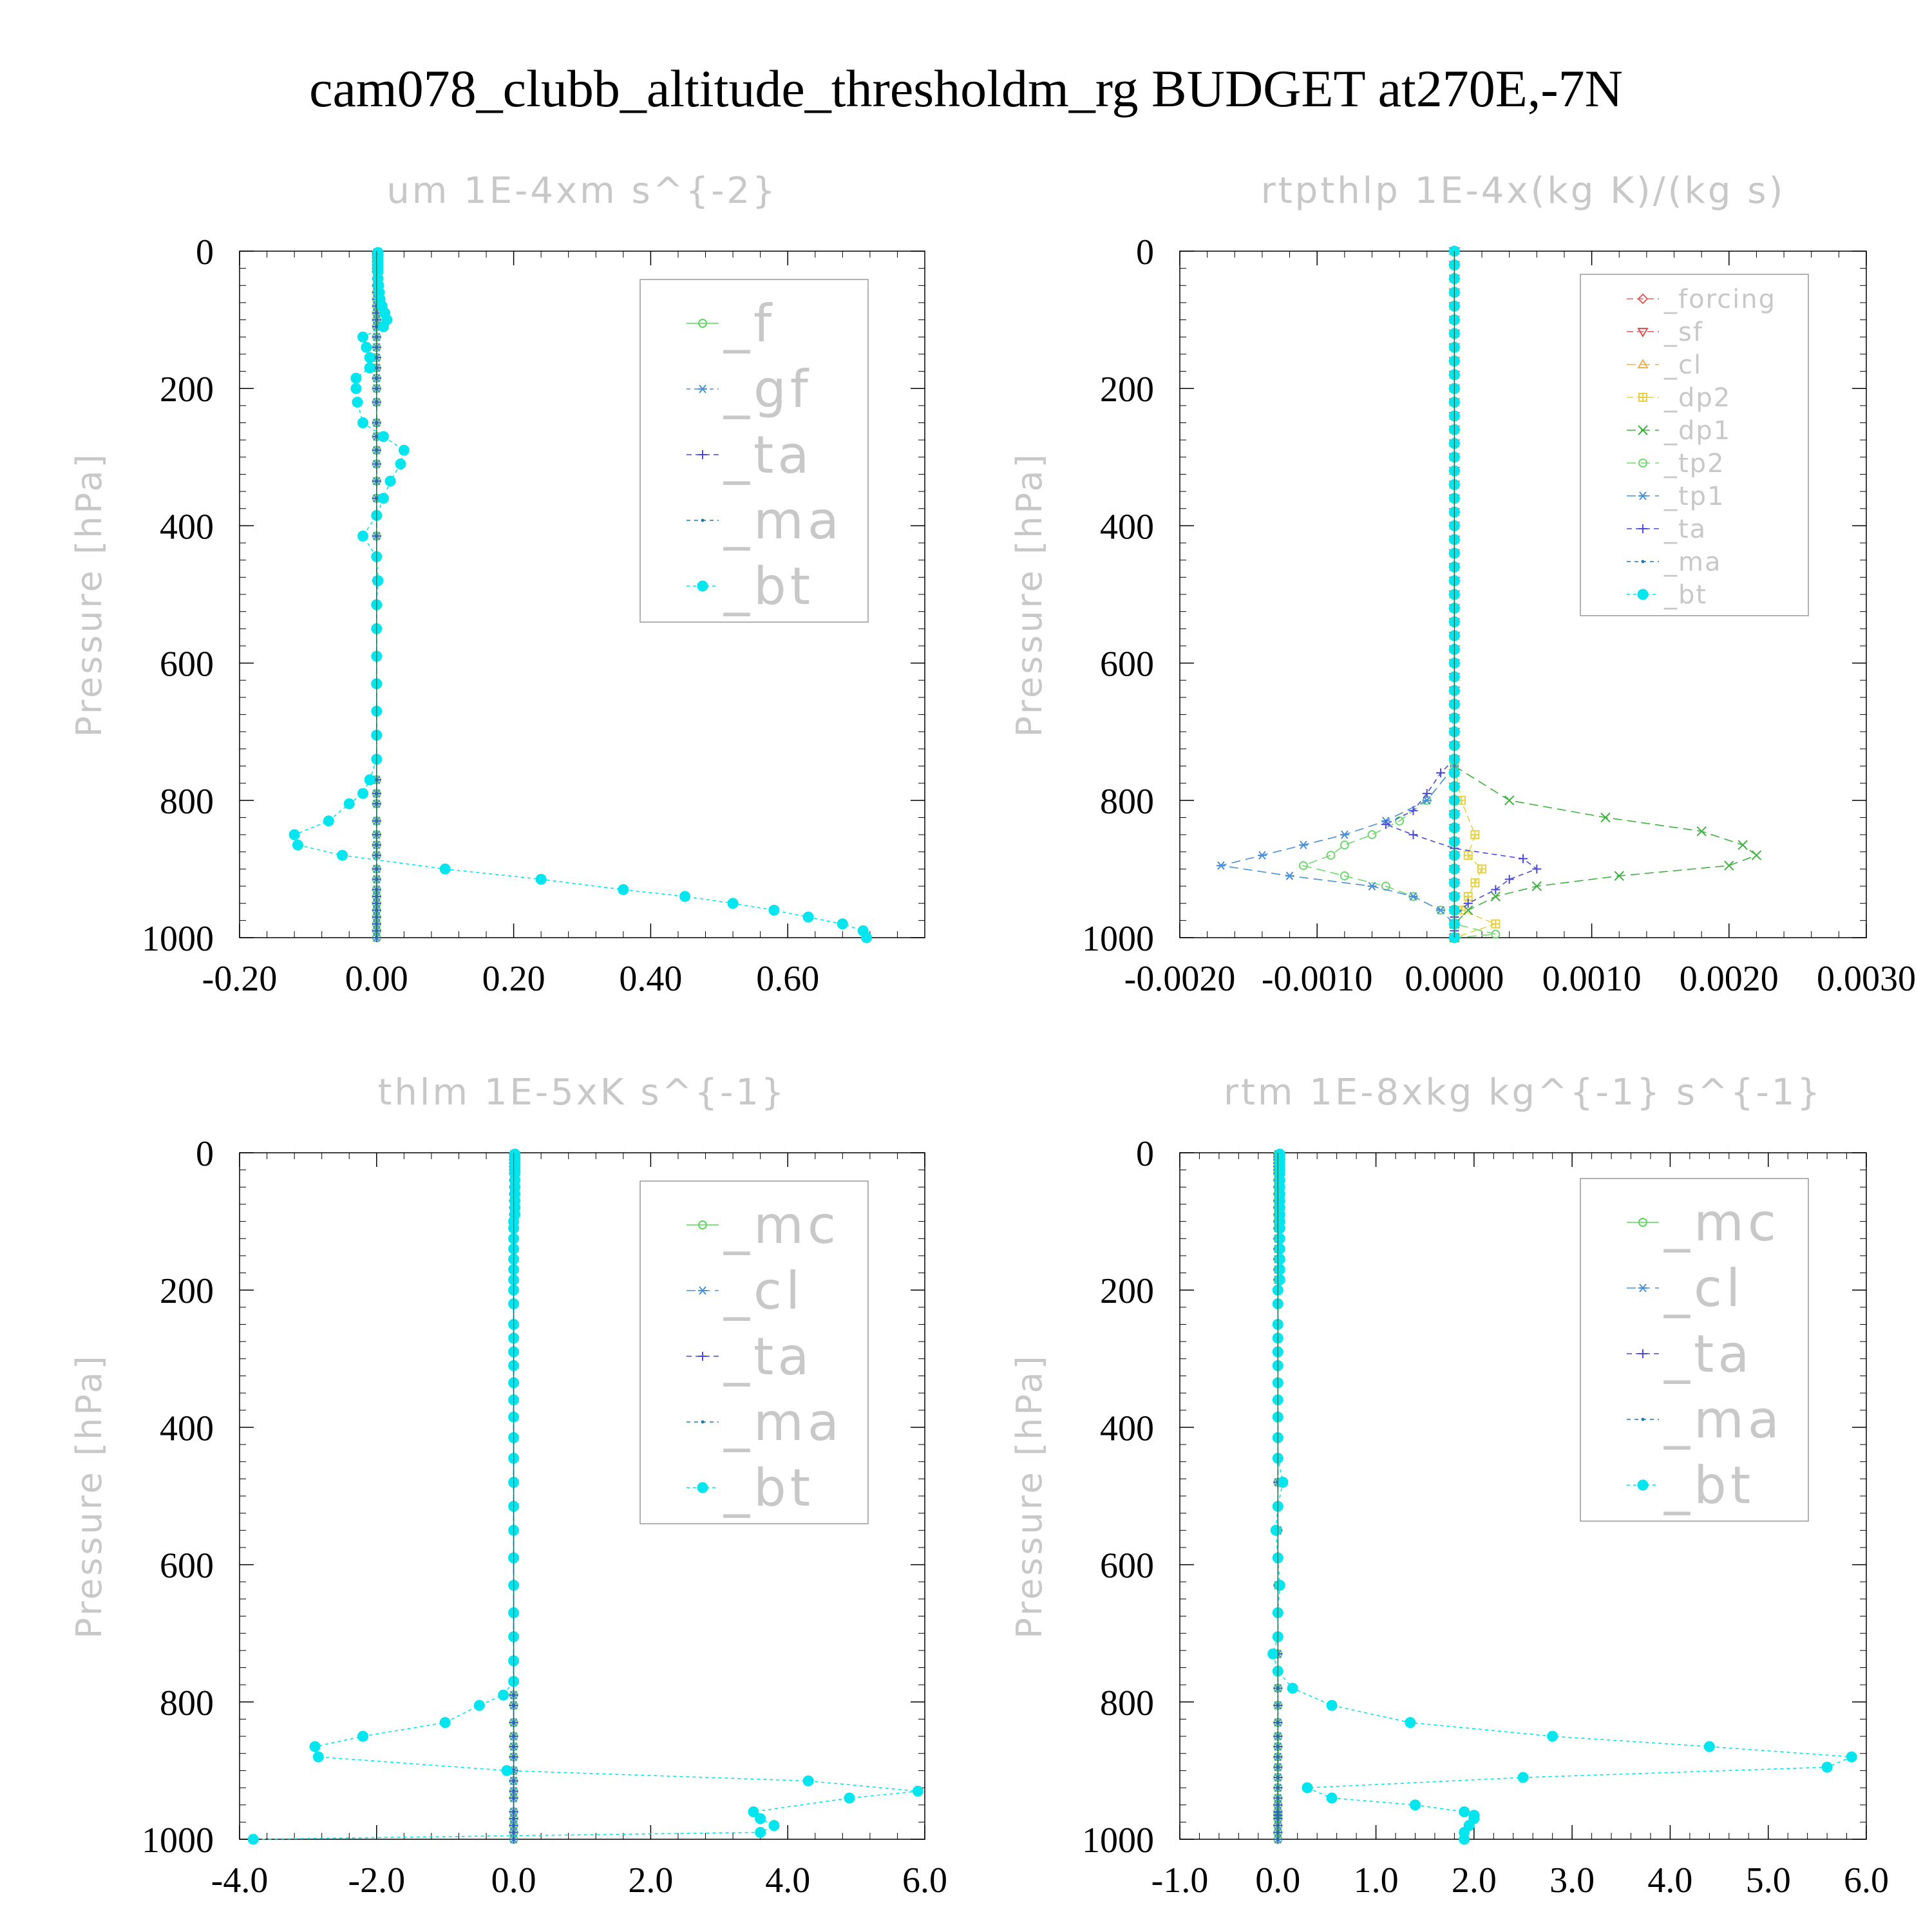 This screenshot has width=1932, height=1932. What do you see at coordinates (651, 979) in the screenshot?
I see `x-tick-label: 0.40` at bounding box center [651, 979].